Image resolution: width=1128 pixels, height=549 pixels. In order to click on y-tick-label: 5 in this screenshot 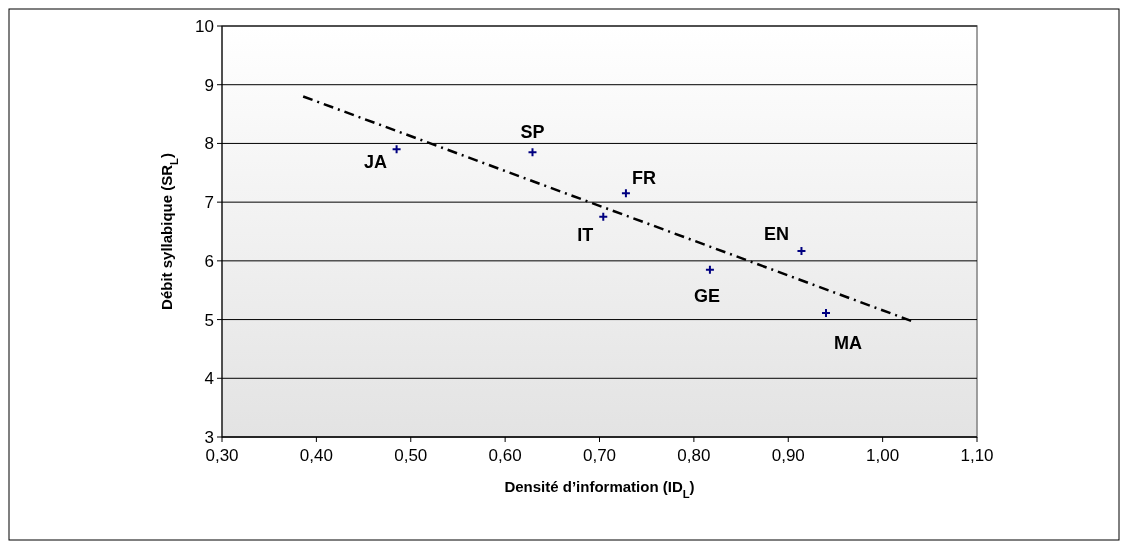, I will do `click(209, 320)`.